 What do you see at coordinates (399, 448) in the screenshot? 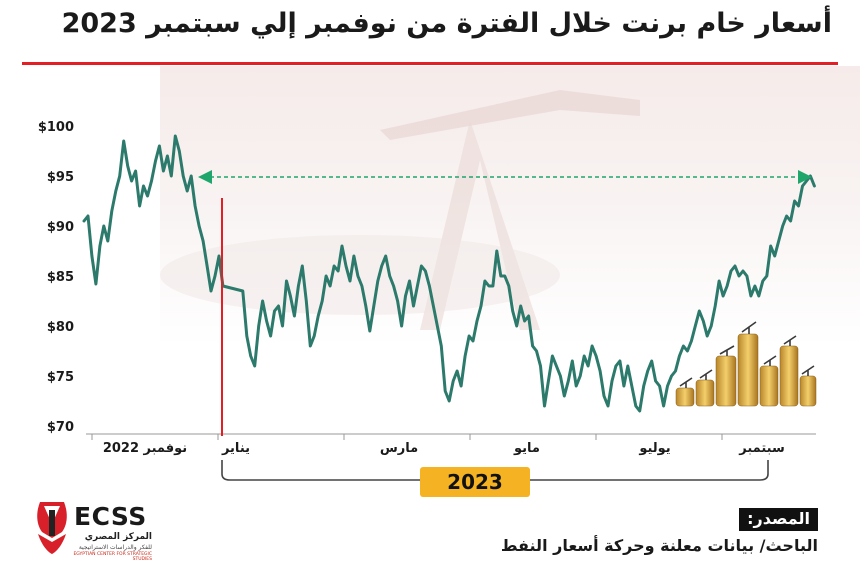
I see `x-tick-label: مارس` at bounding box center [399, 448].